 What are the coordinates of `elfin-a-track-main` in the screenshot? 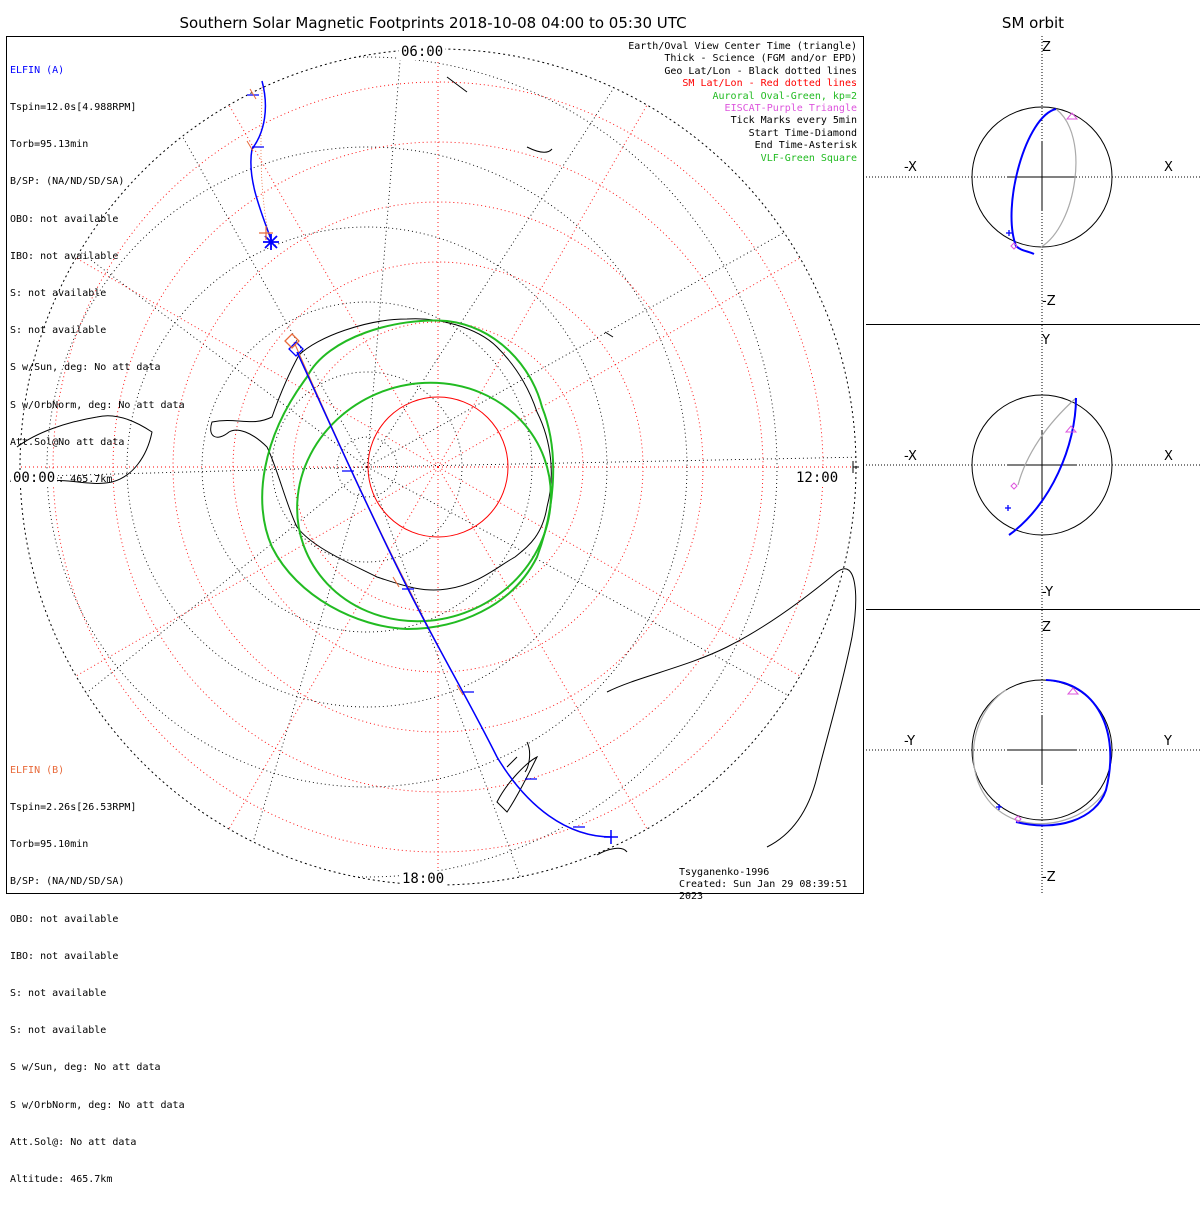 It's located at (454, 594).